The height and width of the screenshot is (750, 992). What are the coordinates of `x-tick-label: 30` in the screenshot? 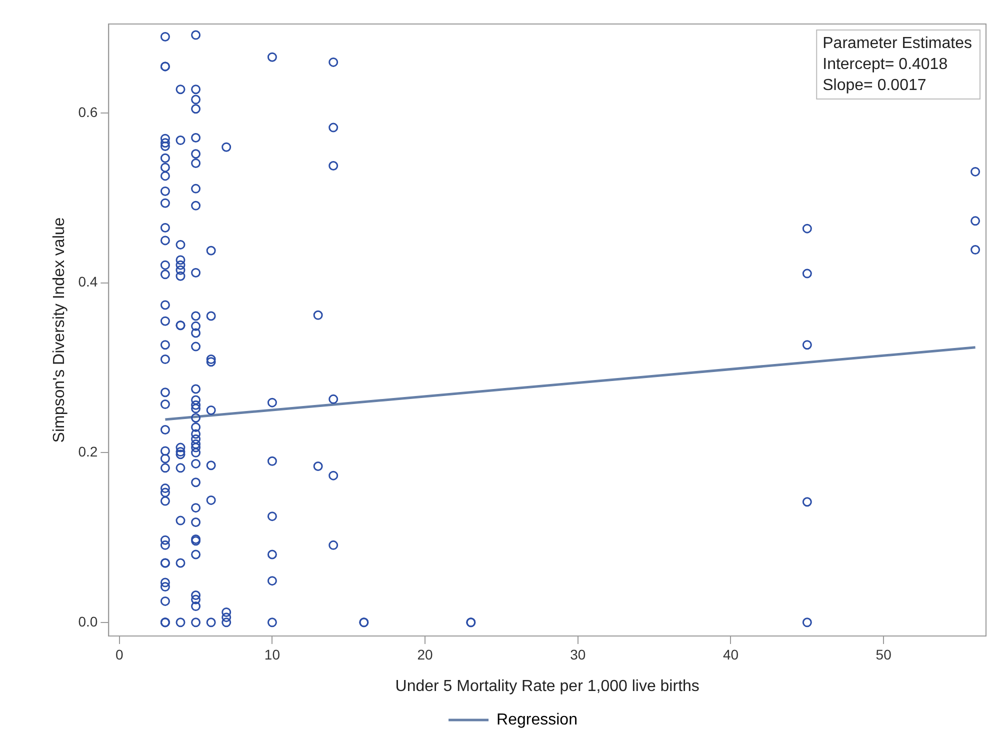 It's located at (578, 654).